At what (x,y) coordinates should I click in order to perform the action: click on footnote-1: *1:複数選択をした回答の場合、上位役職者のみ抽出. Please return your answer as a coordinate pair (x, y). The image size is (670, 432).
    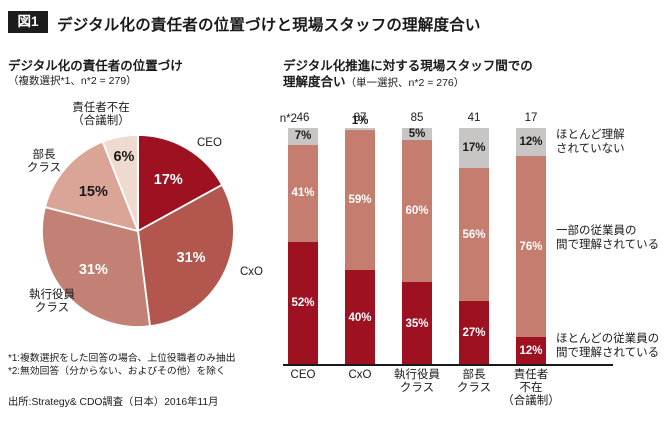
    Looking at the image, I should click on (122, 358).